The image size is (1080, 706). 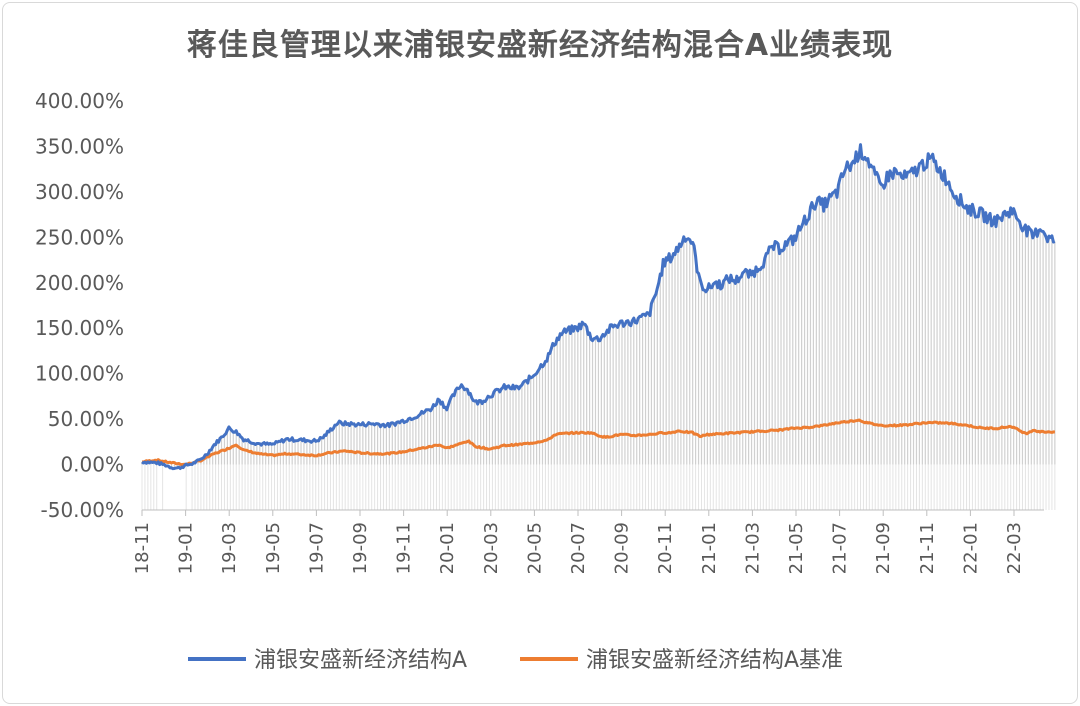 I want to click on y-tick-label: 100.00%, so click(x=79, y=374).